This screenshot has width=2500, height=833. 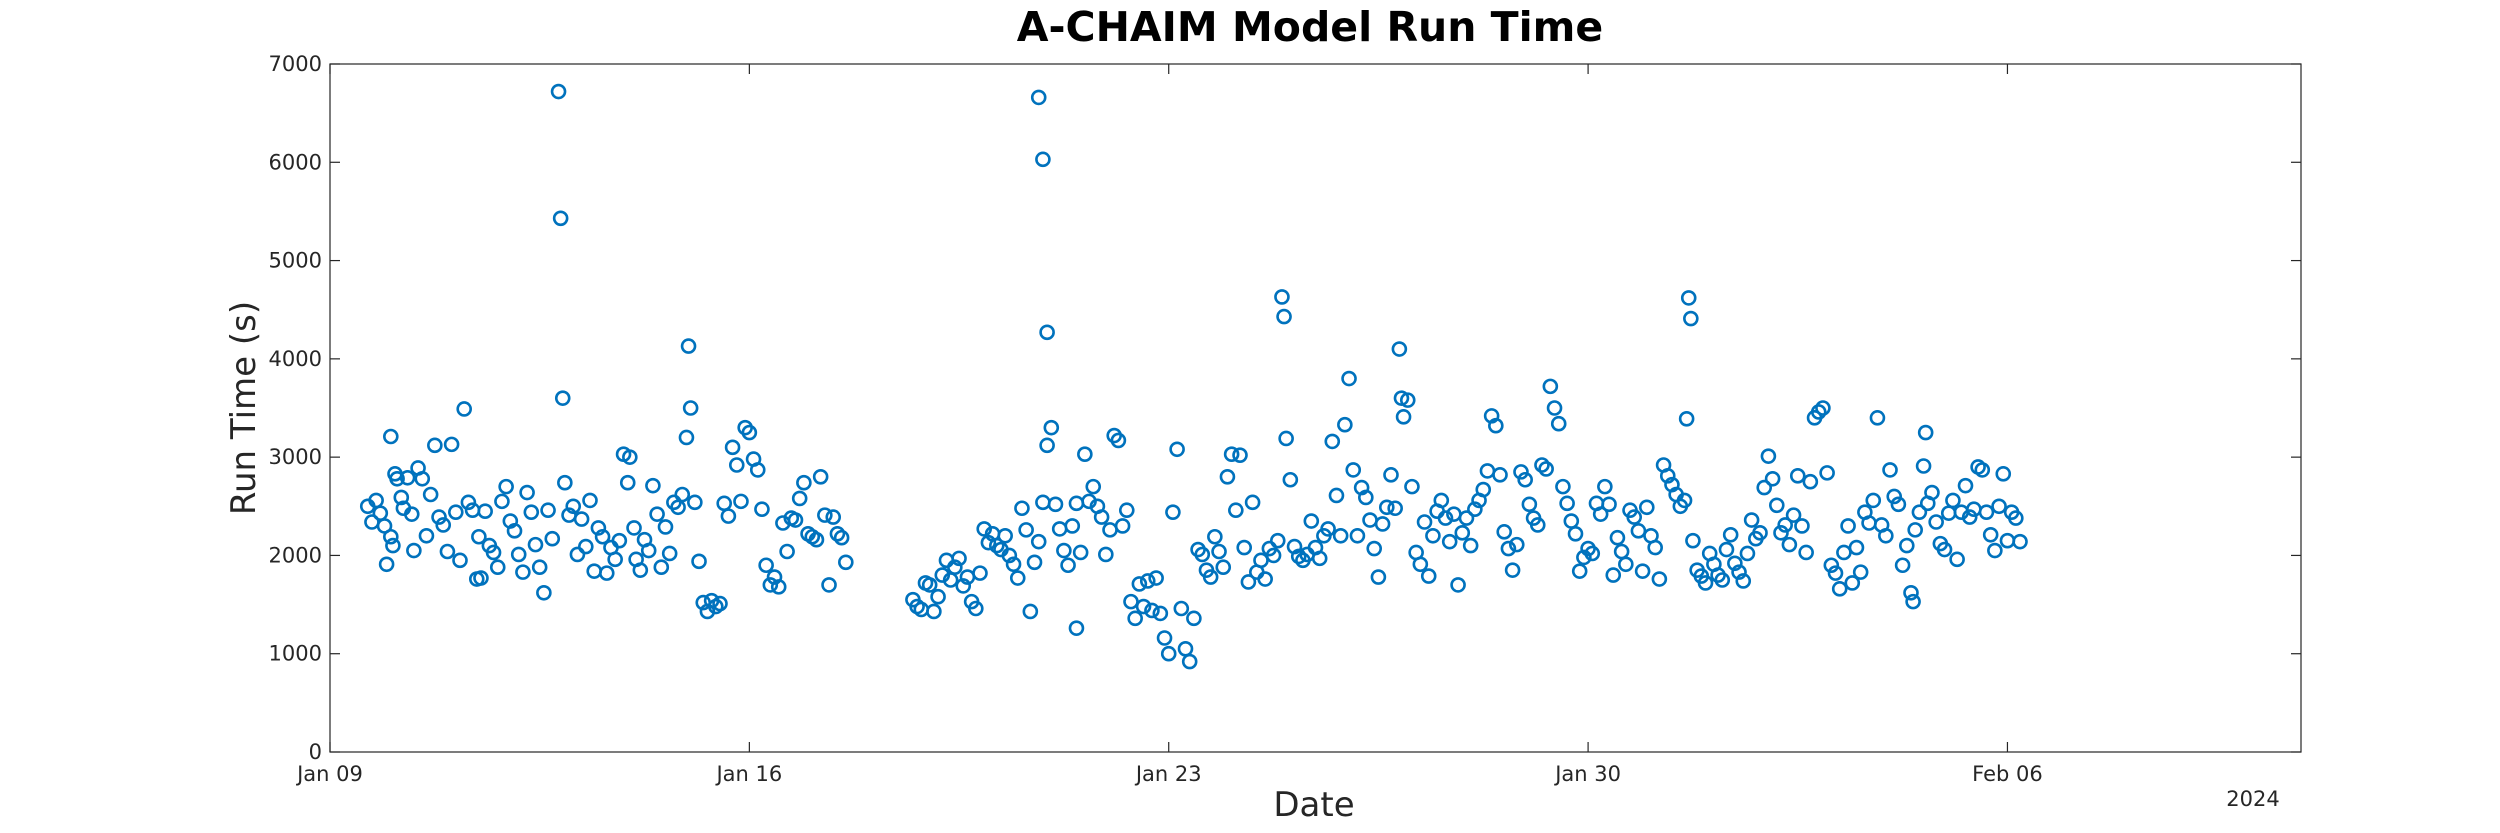 I want to click on y-tick-label: 0, so click(x=315, y=752).